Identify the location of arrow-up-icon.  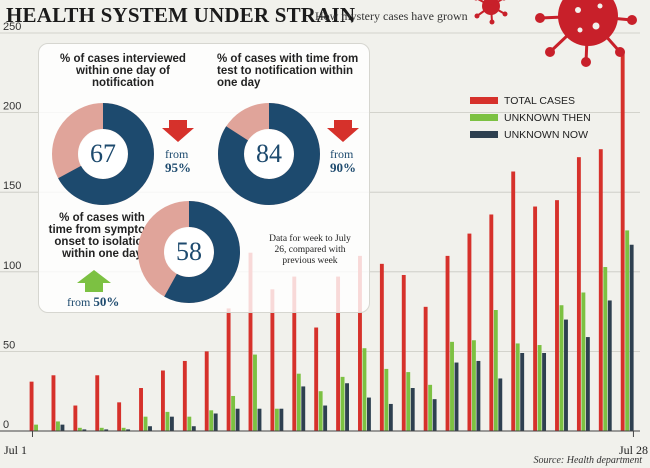
(94, 281).